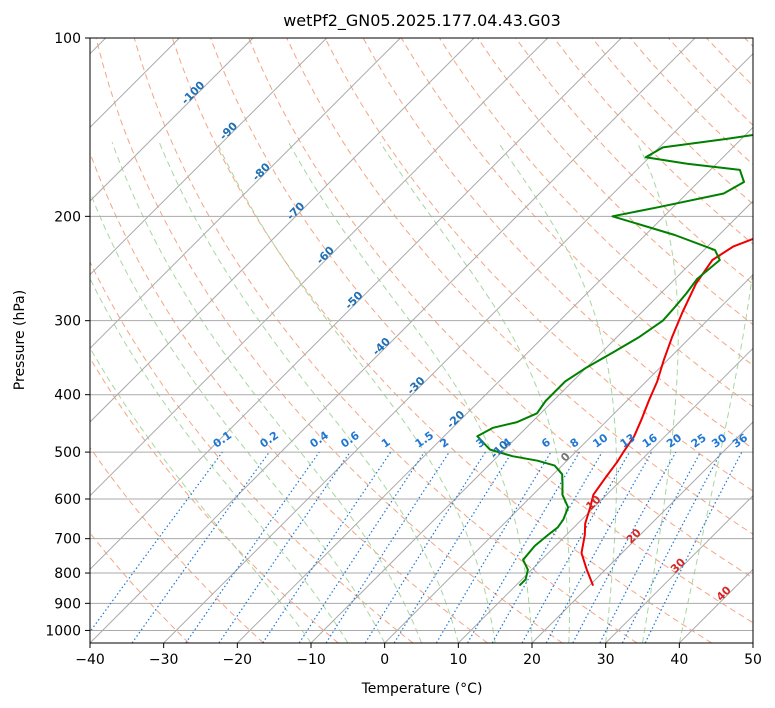 The image size is (775, 708). I want to click on y-tick-label: 100, so click(67, 39).